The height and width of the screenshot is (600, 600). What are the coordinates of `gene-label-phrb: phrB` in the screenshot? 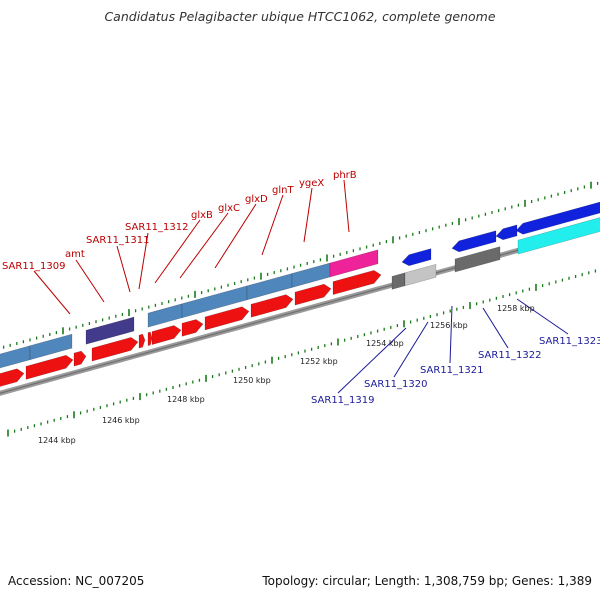 It's located at (345, 175).